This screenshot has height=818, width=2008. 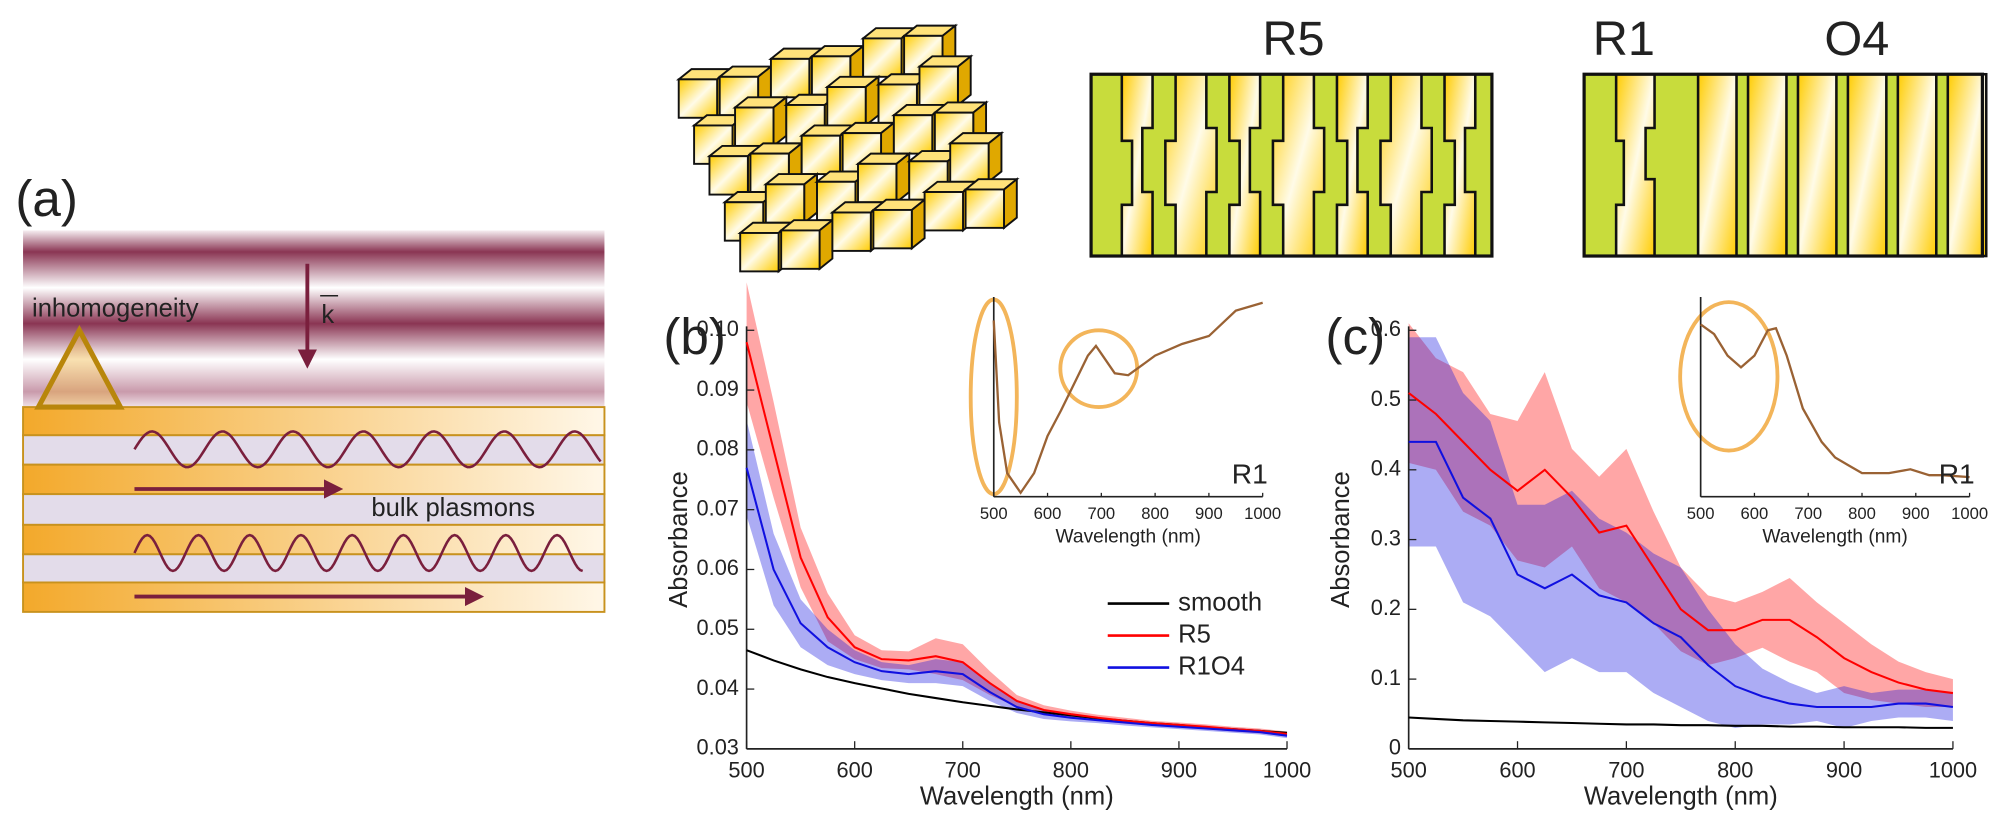 What do you see at coordinates (1856, 39) in the screenshot?
I see `structure-label: O4` at bounding box center [1856, 39].